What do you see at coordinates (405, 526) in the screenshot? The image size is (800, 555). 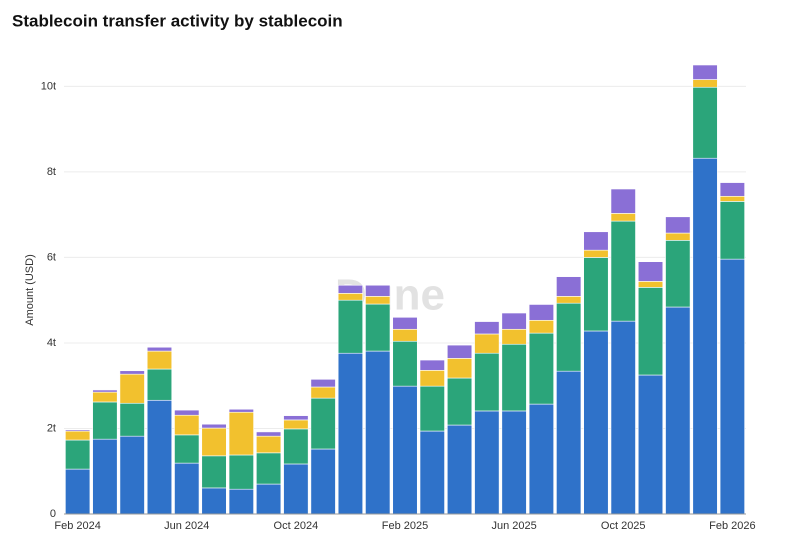 I see `x-tick-label: Feb 2025` at bounding box center [405, 526].